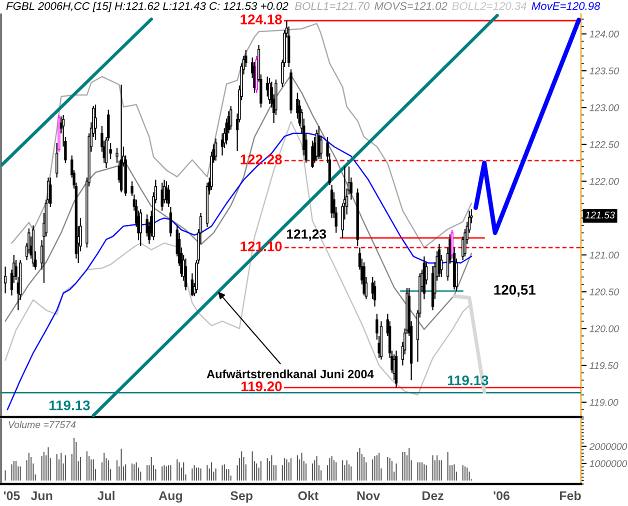 The image size is (628, 506). I want to click on x-tick-label: Aug, so click(170, 497).